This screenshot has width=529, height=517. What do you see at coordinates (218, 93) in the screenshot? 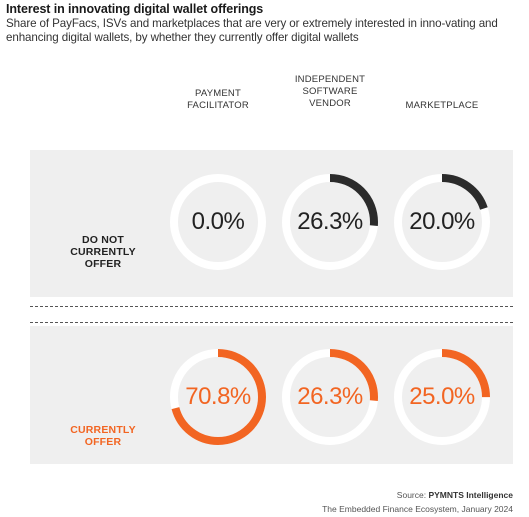
I see `column-header-line: PAYMENT` at bounding box center [218, 93].